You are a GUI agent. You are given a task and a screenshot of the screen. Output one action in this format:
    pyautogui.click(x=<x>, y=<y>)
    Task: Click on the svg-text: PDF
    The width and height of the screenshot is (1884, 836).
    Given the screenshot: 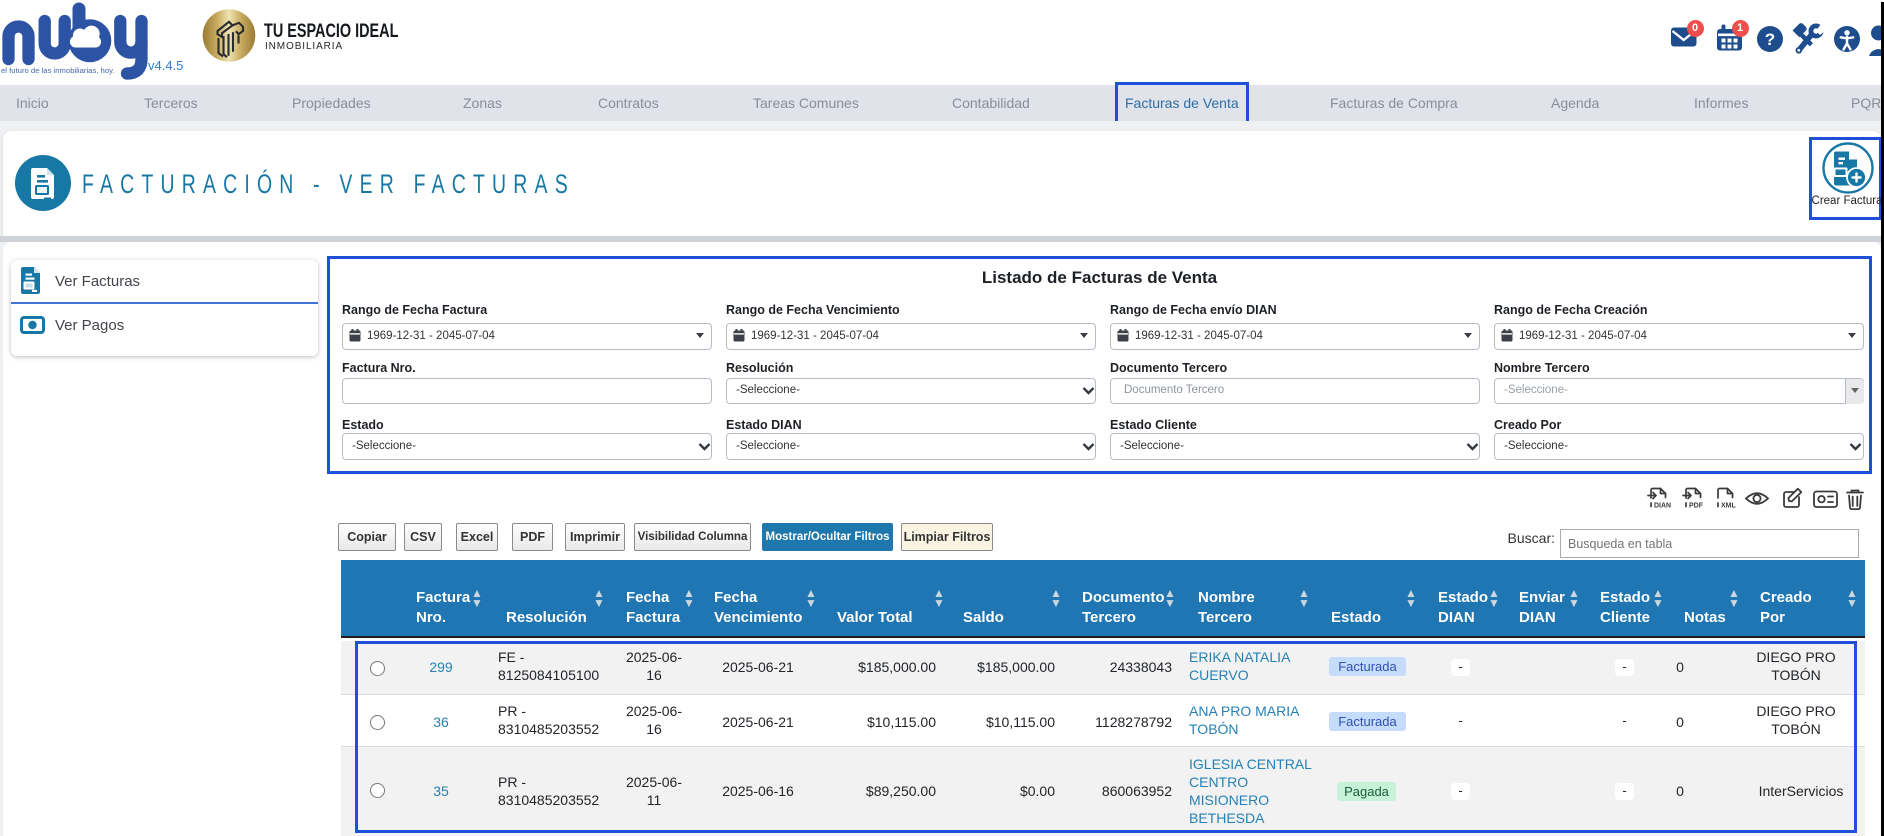 What is the action you would take?
    pyautogui.click(x=1696, y=506)
    